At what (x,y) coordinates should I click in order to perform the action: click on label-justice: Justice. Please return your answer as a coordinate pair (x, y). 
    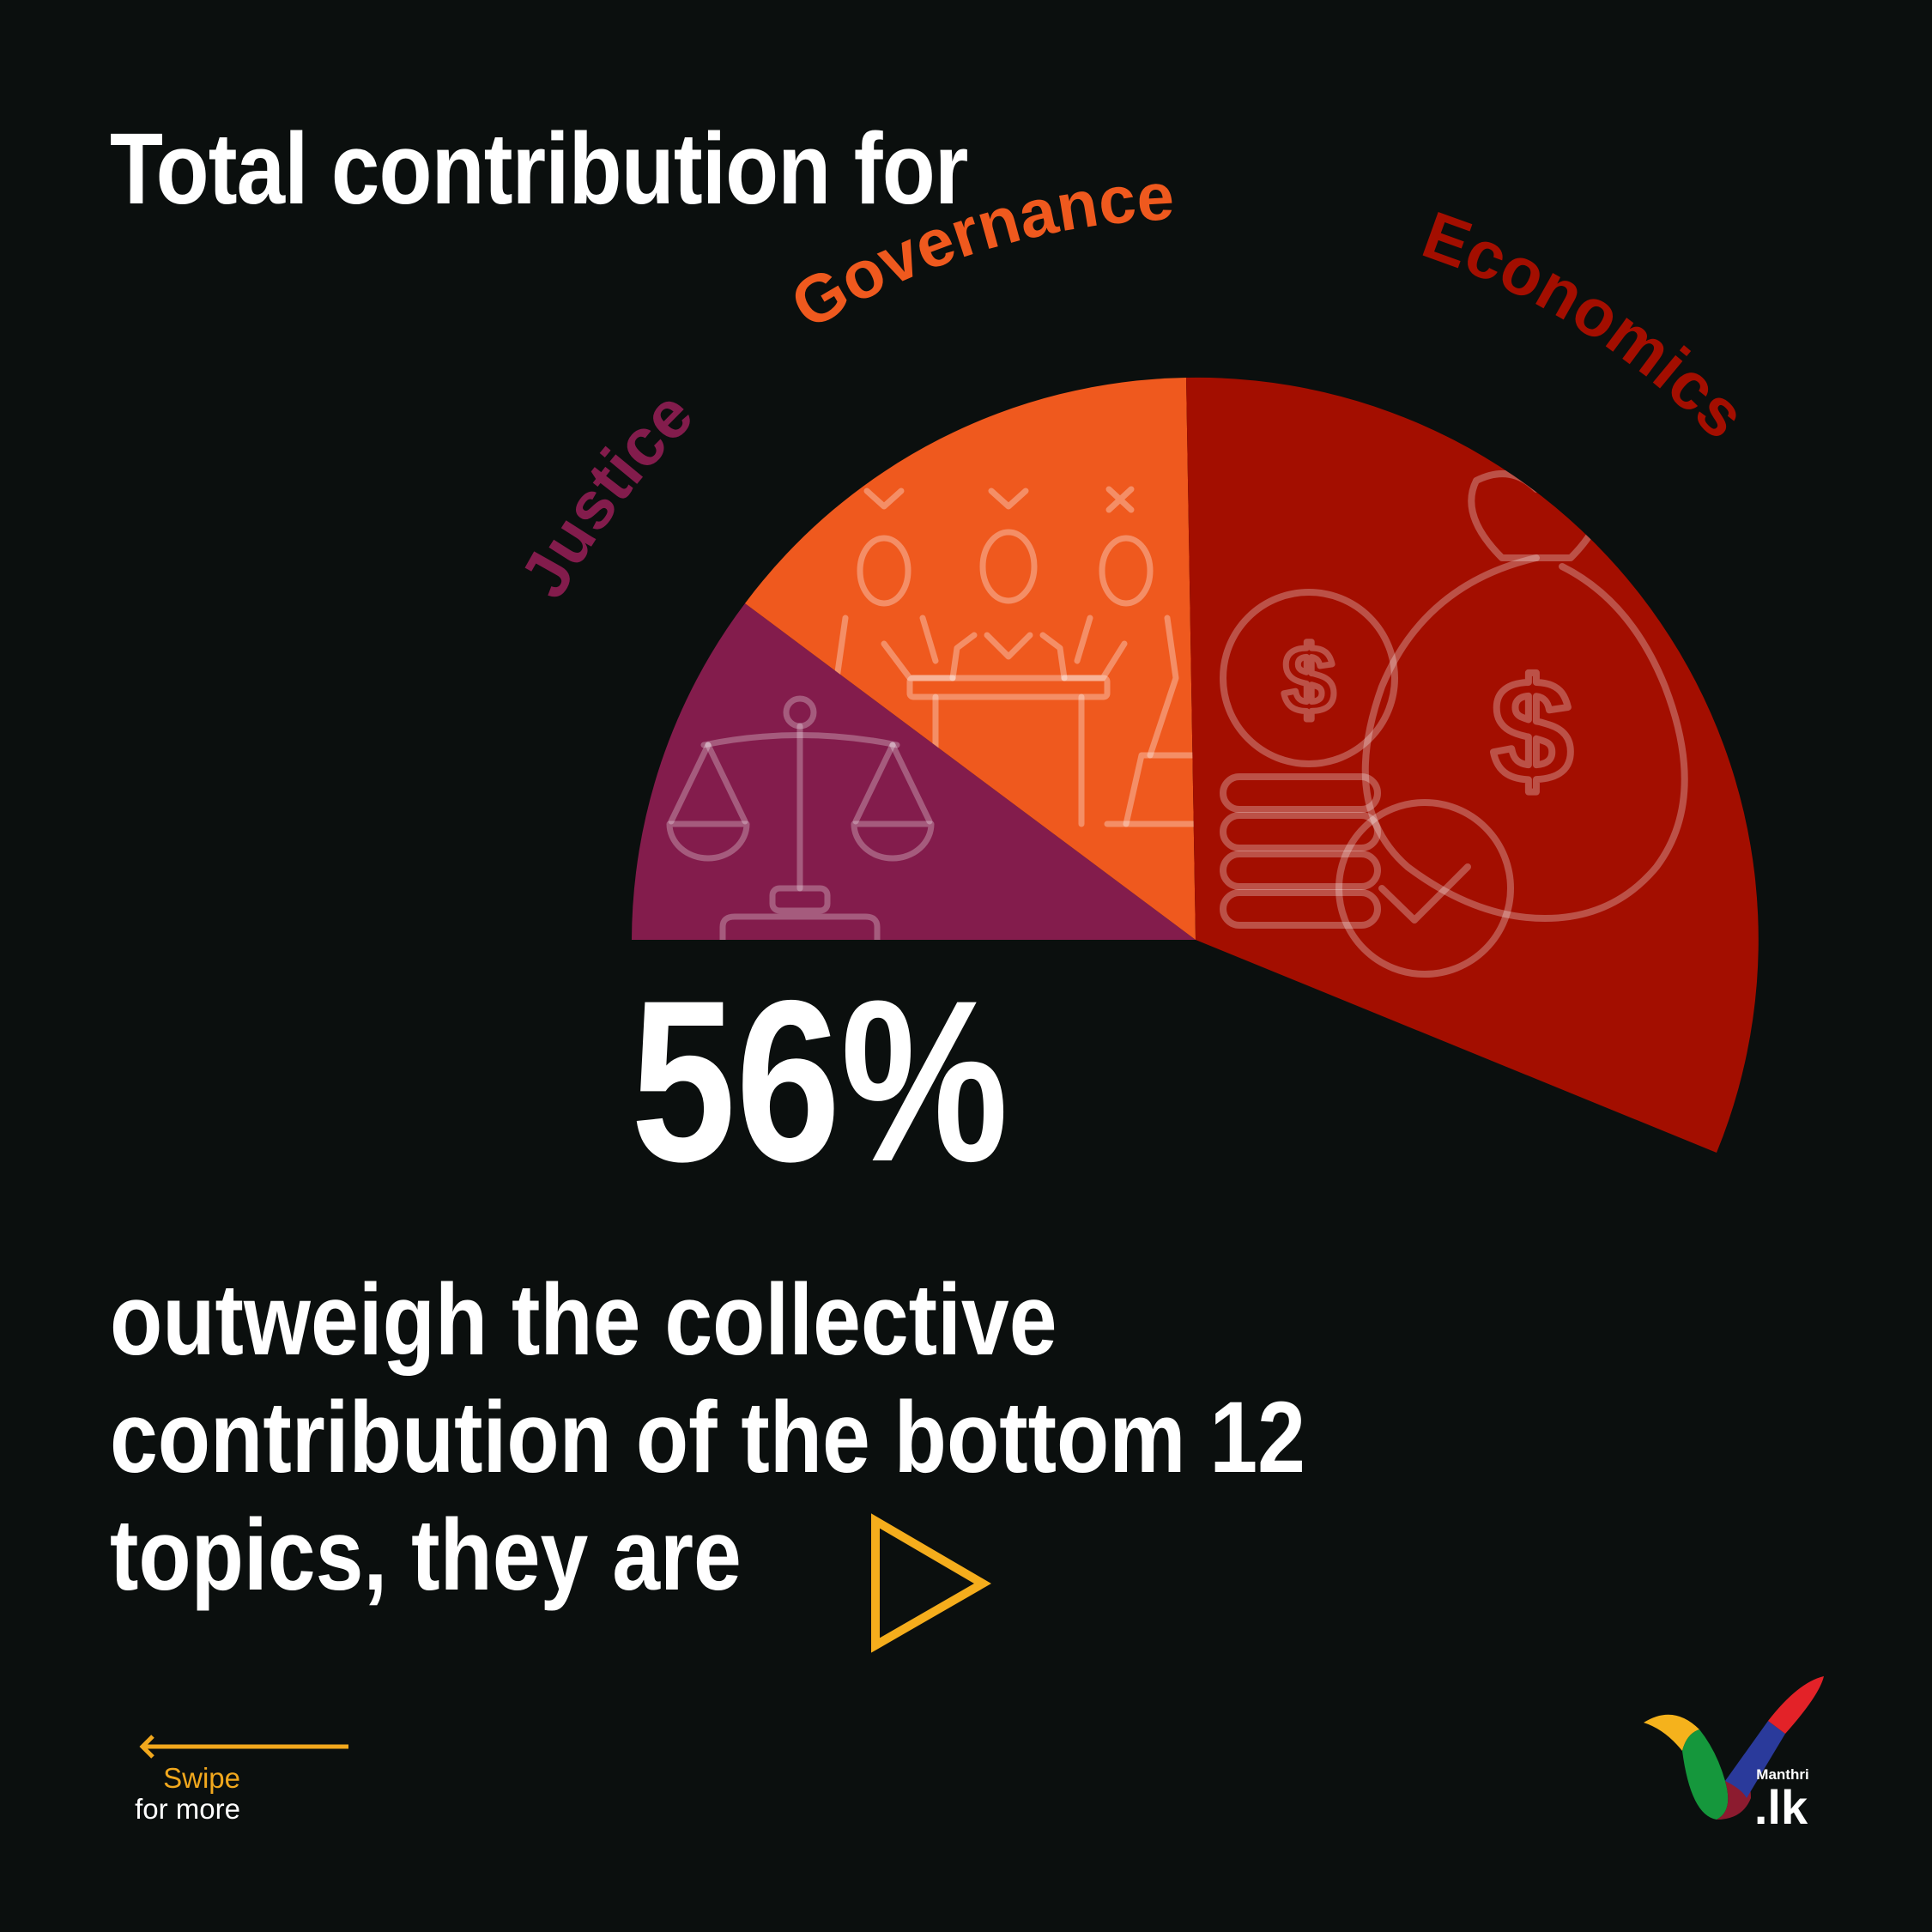
    Looking at the image, I should click on (607, 493).